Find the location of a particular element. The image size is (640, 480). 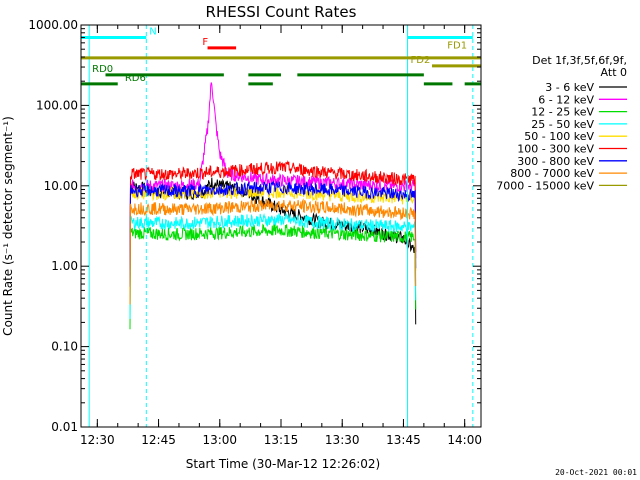

legend-label-800-7000-kev: 800 - 7000 keV is located at coordinates (552, 173).